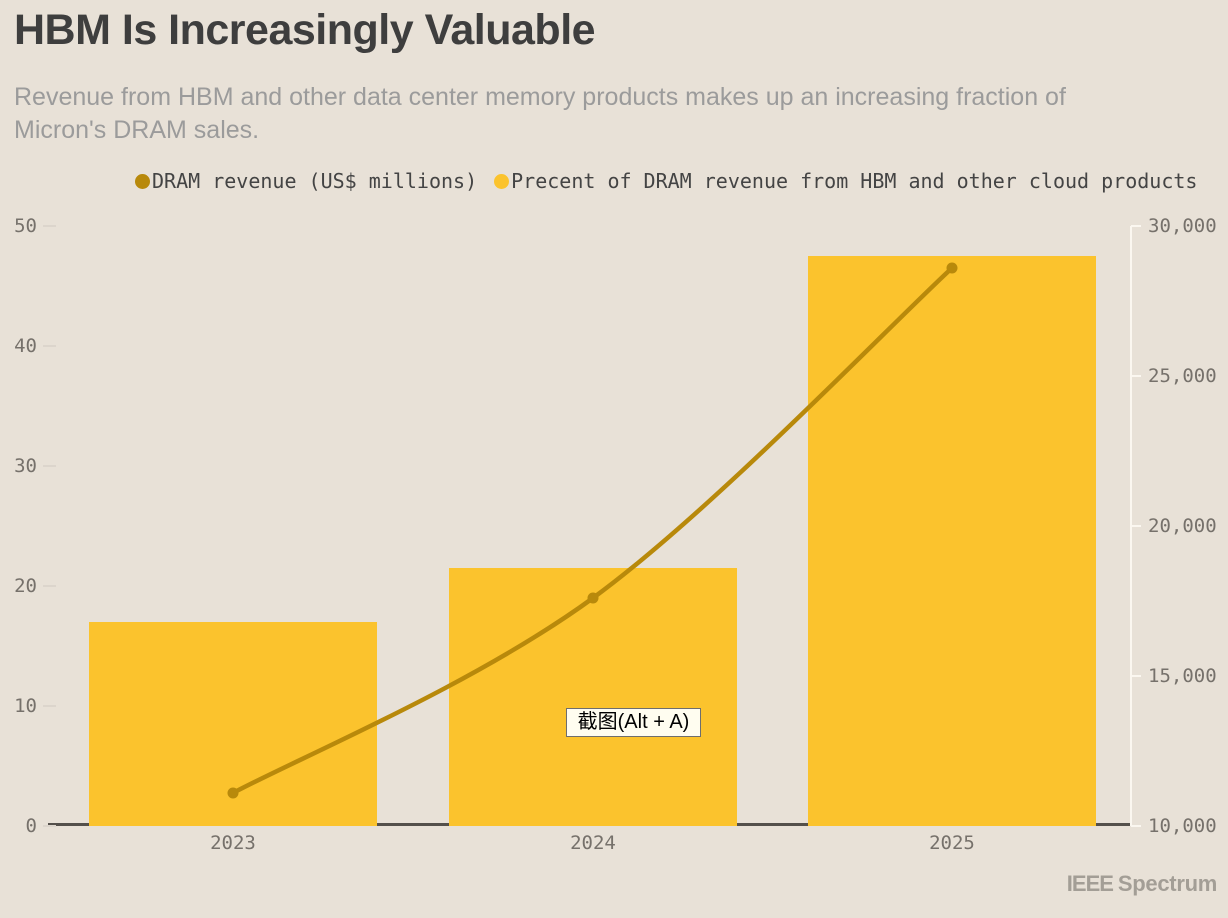 The height and width of the screenshot is (918, 1228). I want to click on y-axis-label-right: 30,000, so click(1182, 226).